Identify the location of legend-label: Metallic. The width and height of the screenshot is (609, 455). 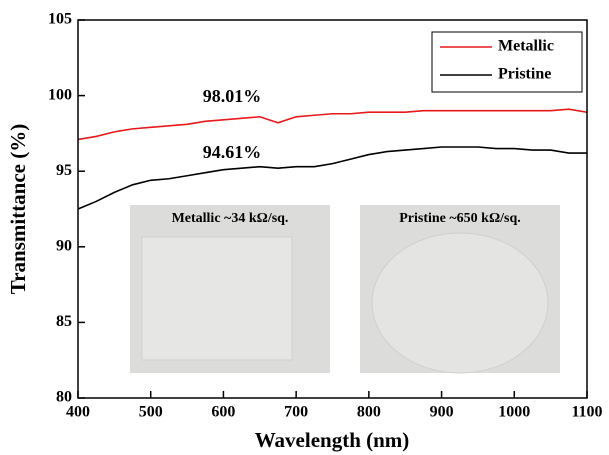
(526, 46).